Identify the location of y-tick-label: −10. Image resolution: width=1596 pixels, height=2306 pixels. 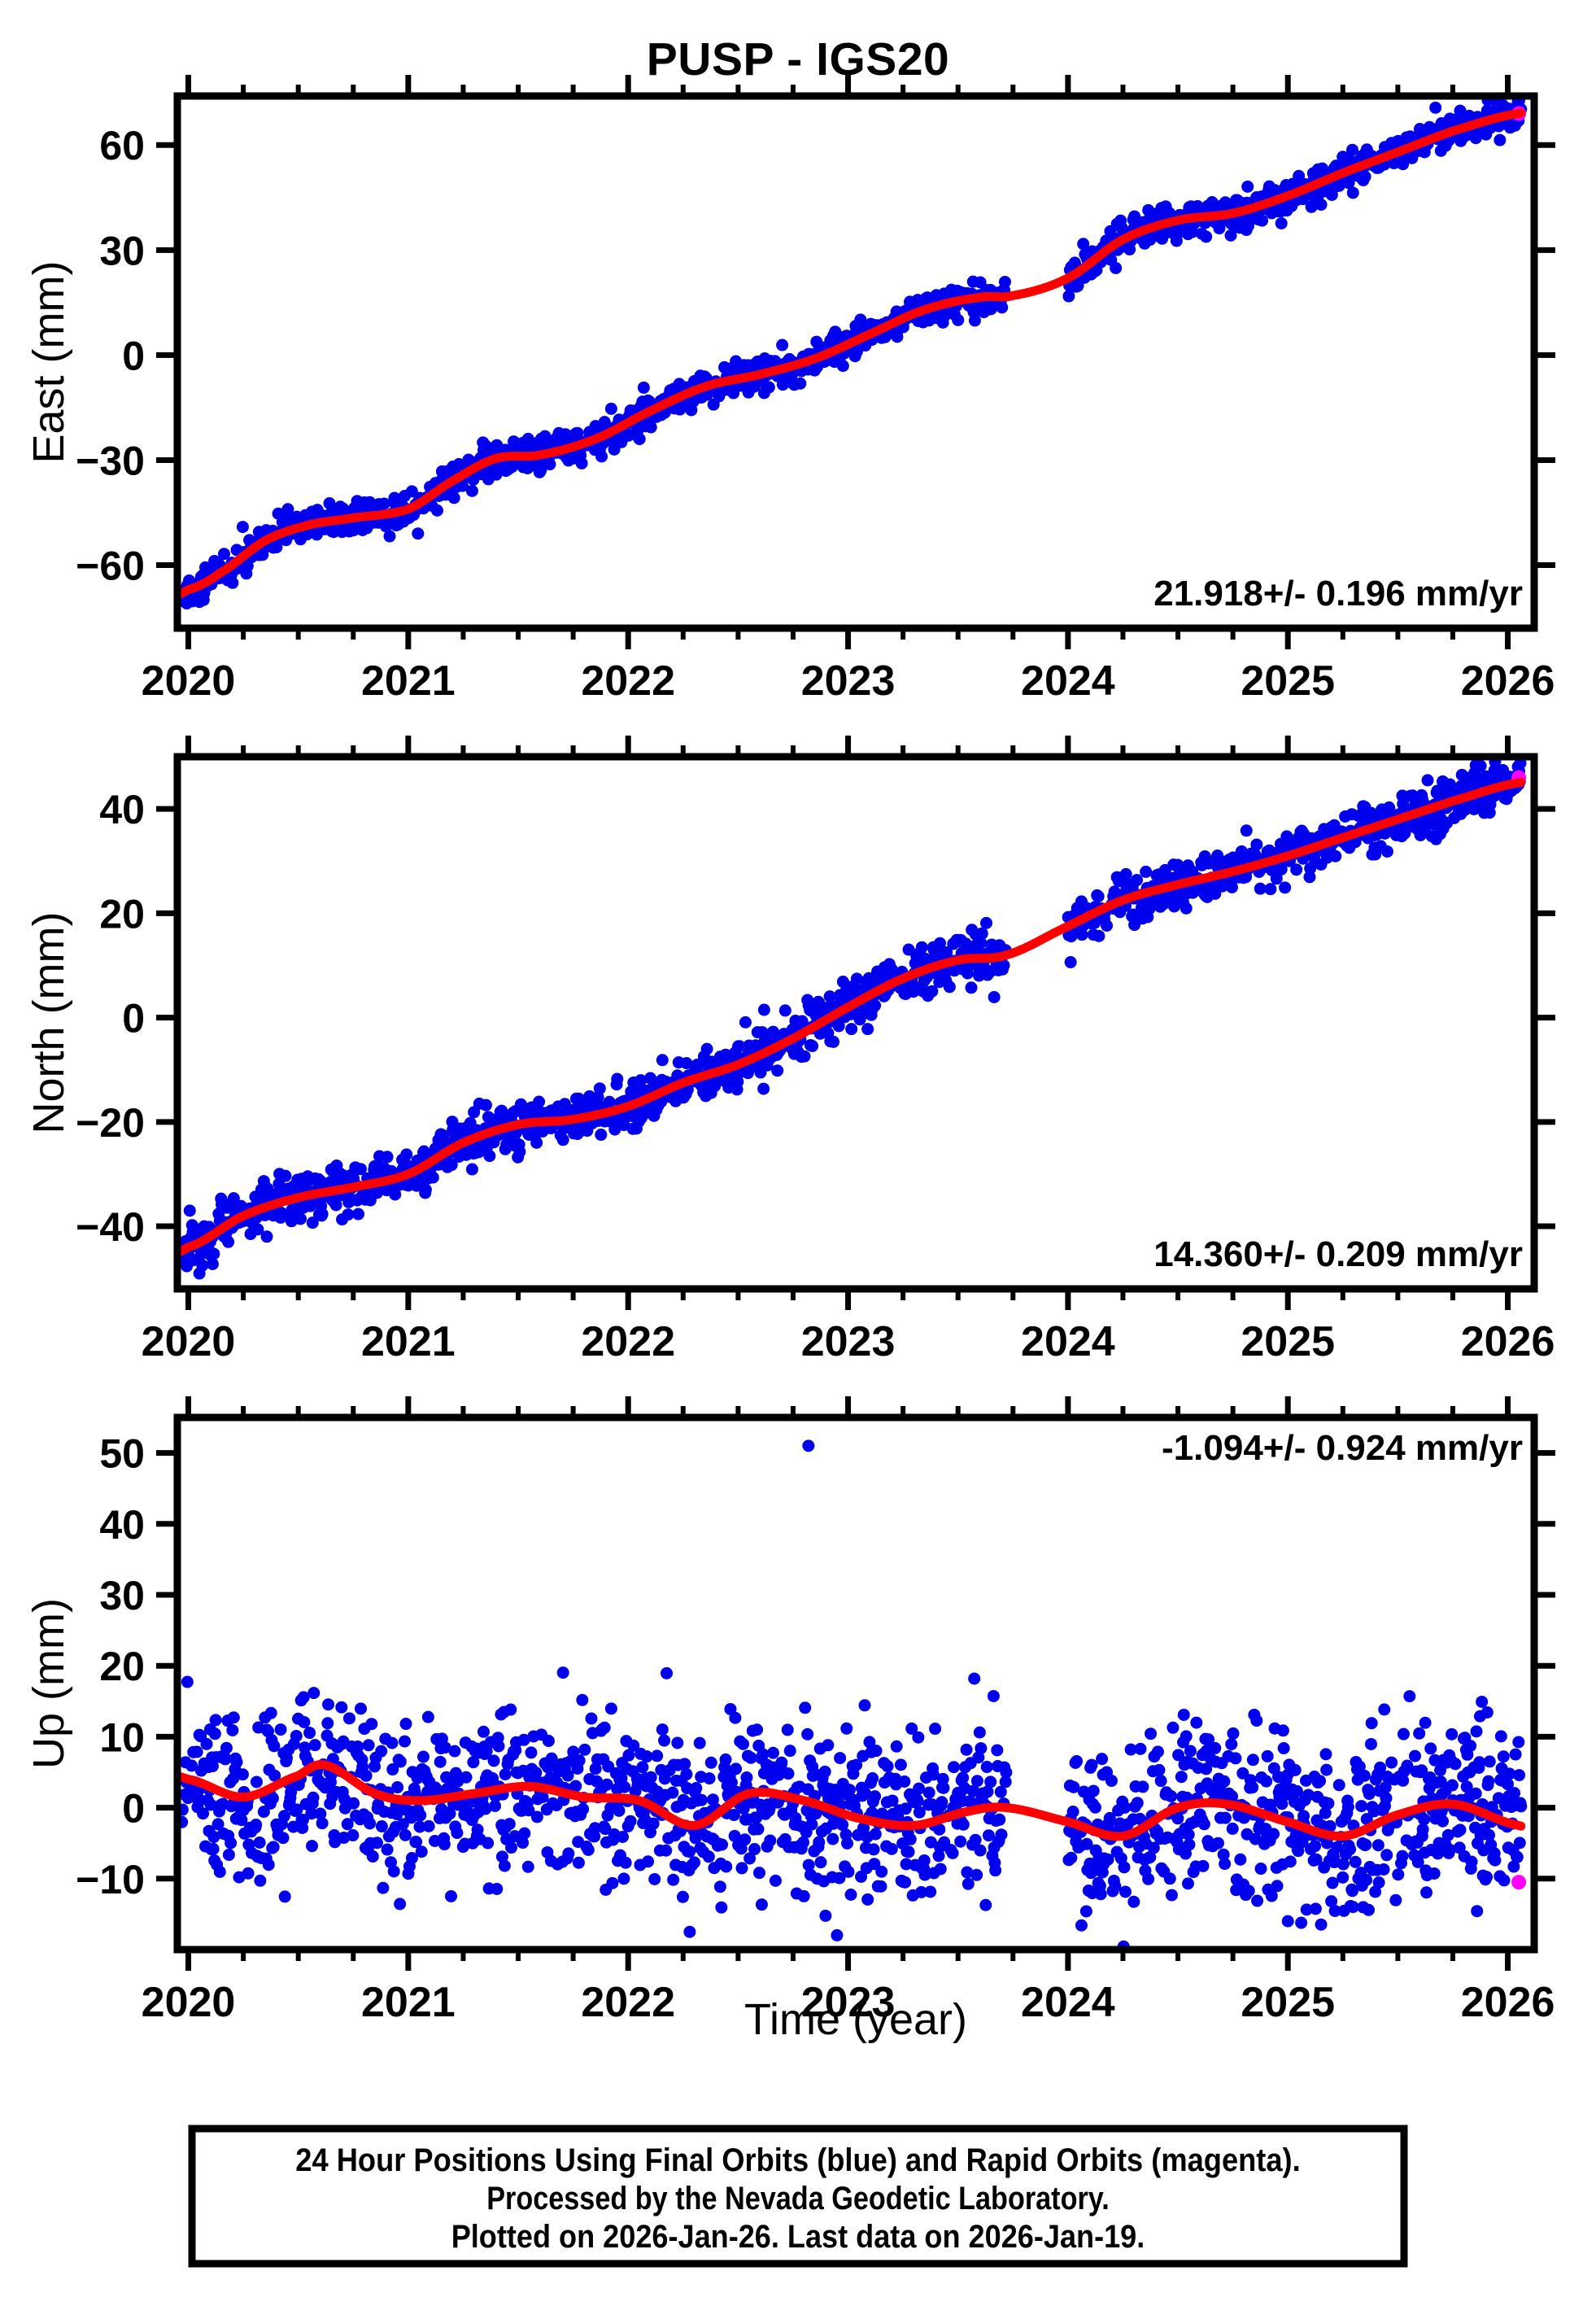
(110, 1880).